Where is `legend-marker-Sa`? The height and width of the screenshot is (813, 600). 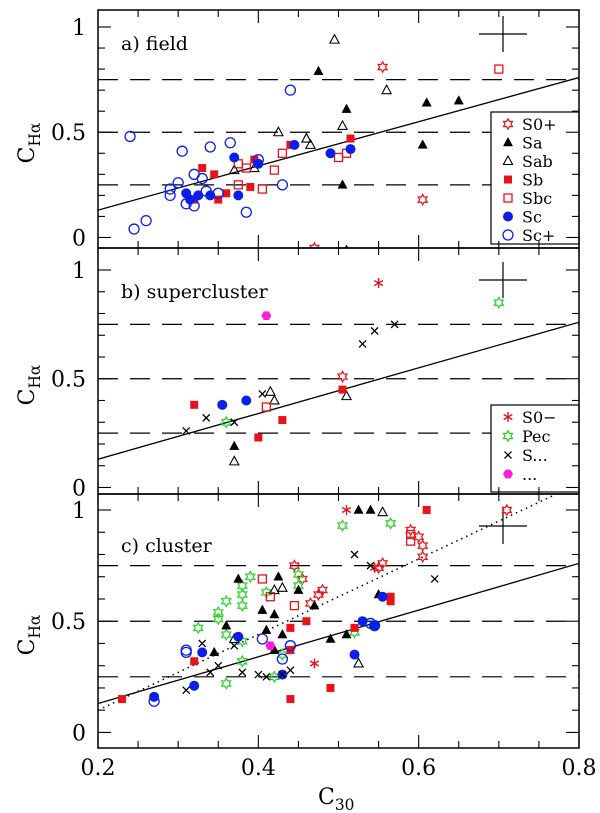
legend-marker-Sa is located at coordinates (508, 141).